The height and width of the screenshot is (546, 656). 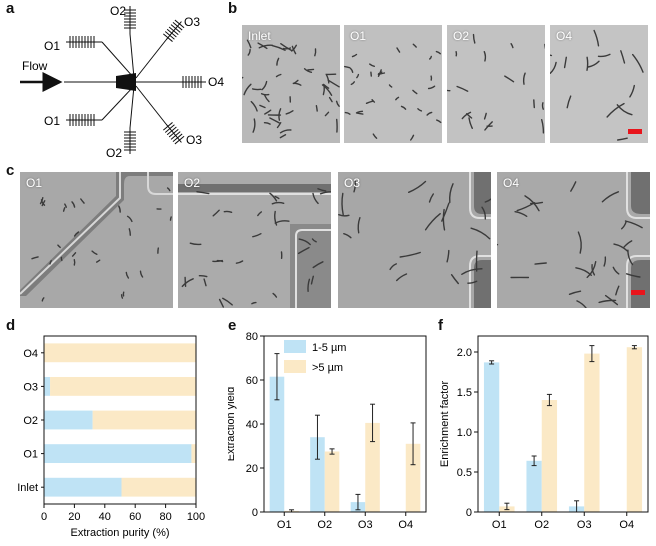 What do you see at coordinates (464, 393) in the screenshot?
I see `y-tick-label: 1.5` at bounding box center [464, 393].